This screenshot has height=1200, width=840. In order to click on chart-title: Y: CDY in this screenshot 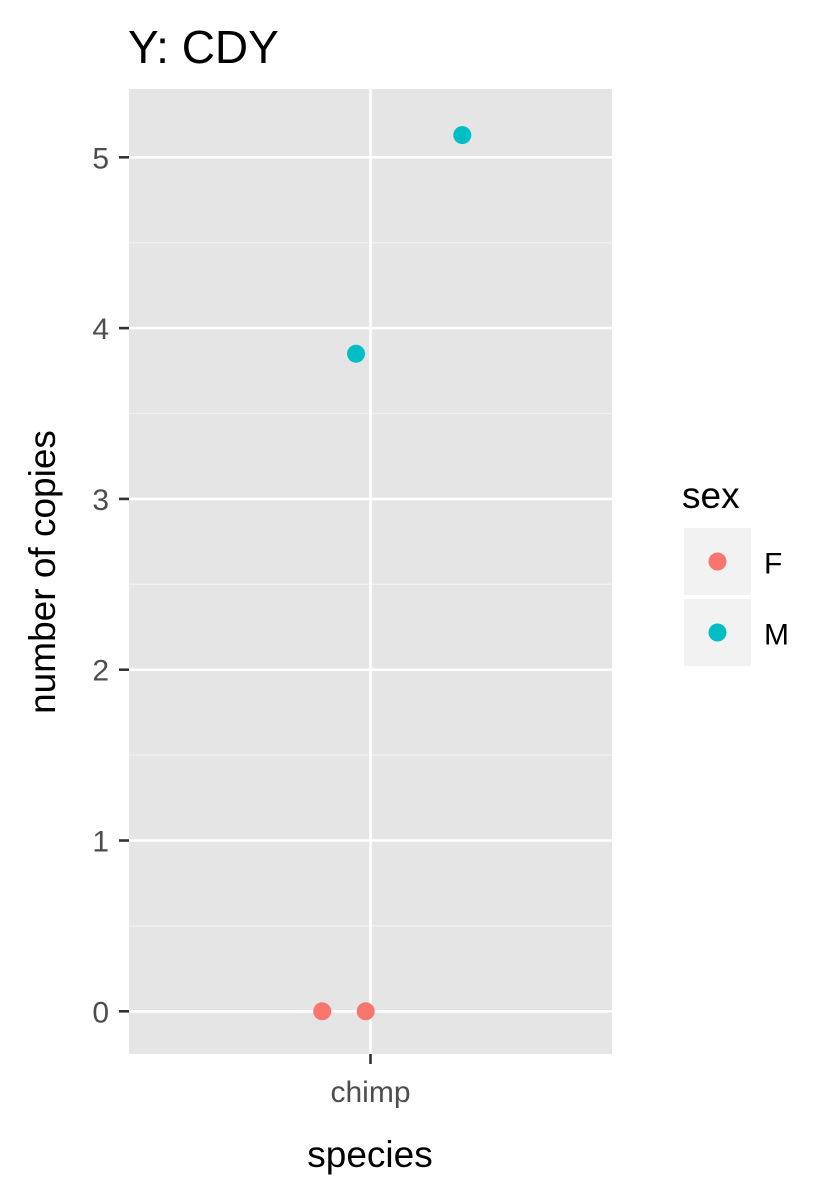, I will do `click(203, 47)`.